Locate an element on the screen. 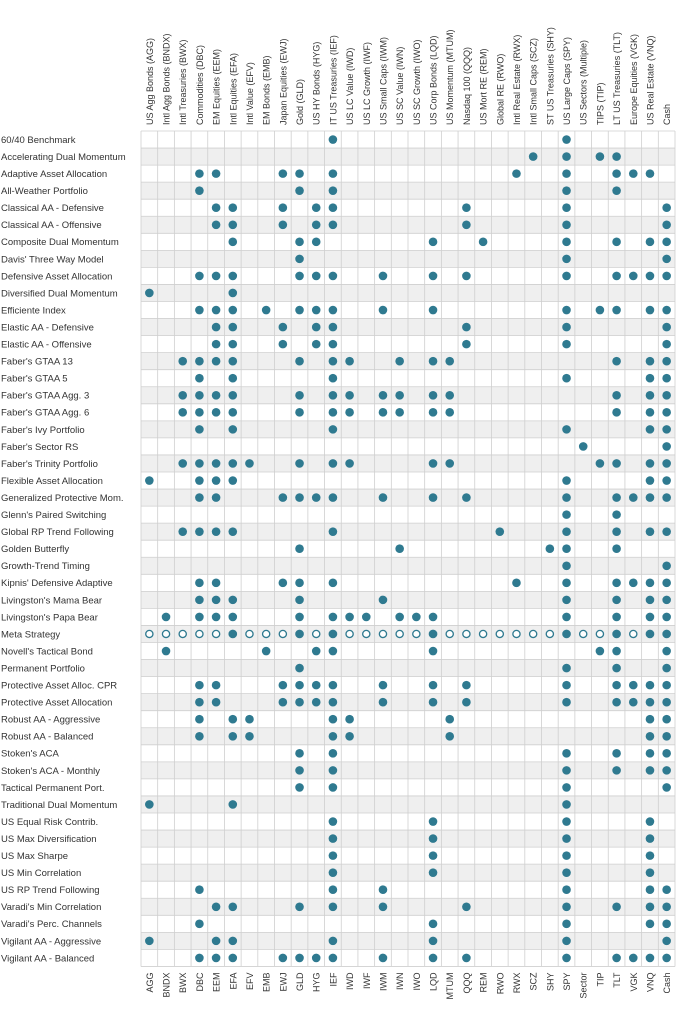 The height and width of the screenshot is (1024, 677). column-ticker: IWD is located at coordinates (350, 981).